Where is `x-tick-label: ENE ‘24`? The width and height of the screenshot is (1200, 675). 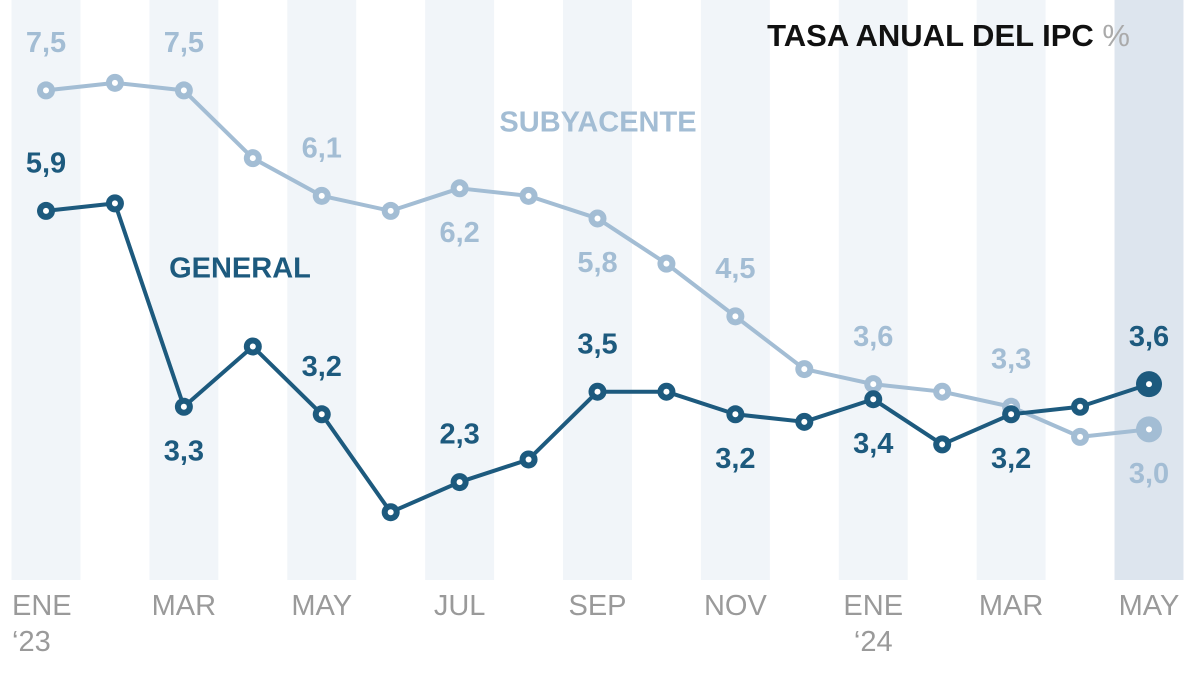
x-tick-label: ENE ‘24 is located at coordinates (873, 624).